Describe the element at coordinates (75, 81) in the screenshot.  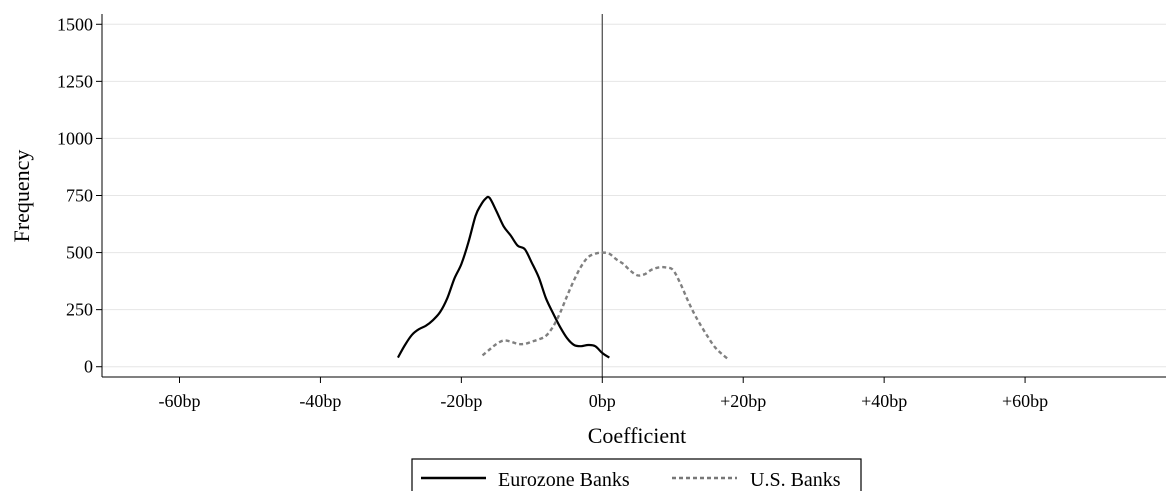
I see `y-tick-label: 1250` at that location.